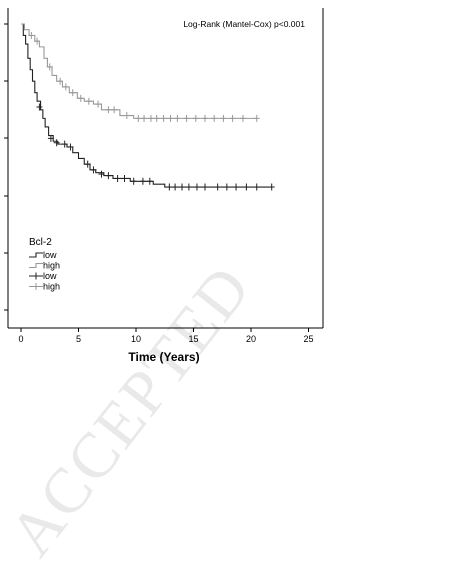  I want to click on x-tick-label: 5, so click(78, 339).